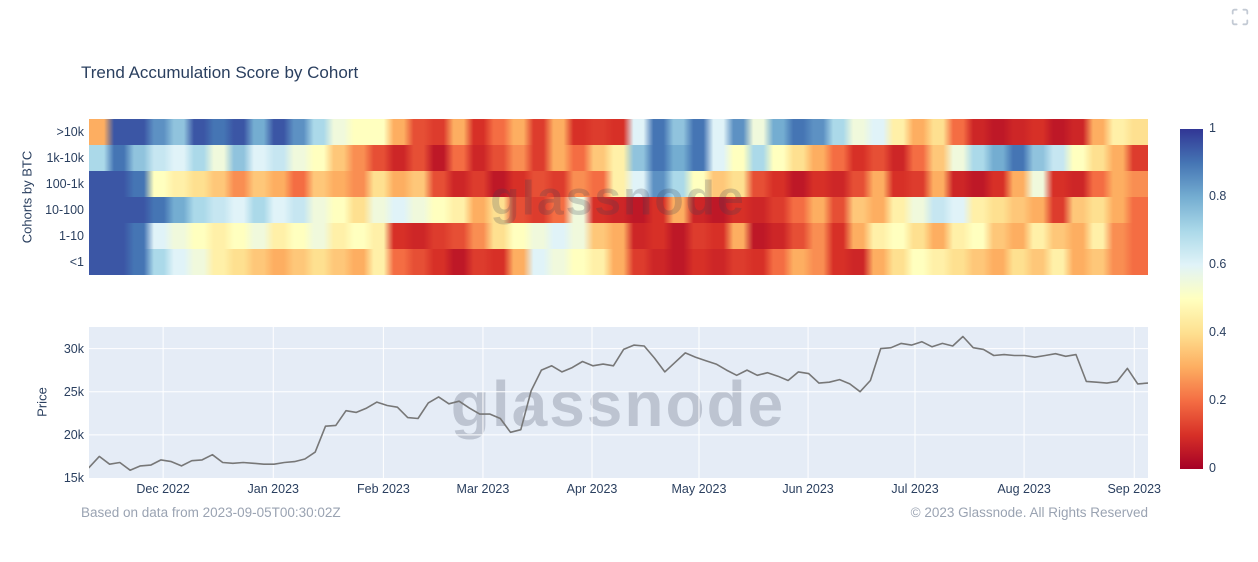 Image resolution: width=1258 pixels, height=562 pixels. Describe the element at coordinates (73, 391) in the screenshot. I see `price-ytick-label: 25k` at that location.